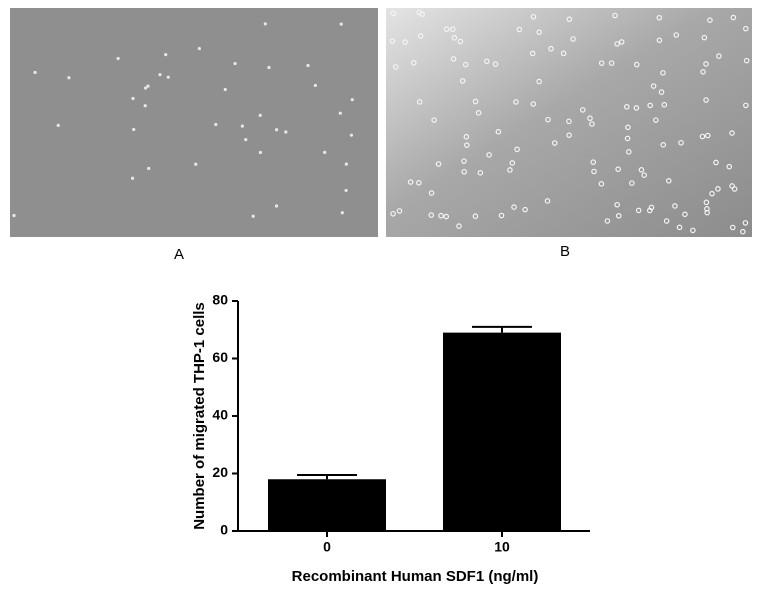 The height and width of the screenshot is (597, 763). I want to click on y-tick-label: 60, so click(220, 357).